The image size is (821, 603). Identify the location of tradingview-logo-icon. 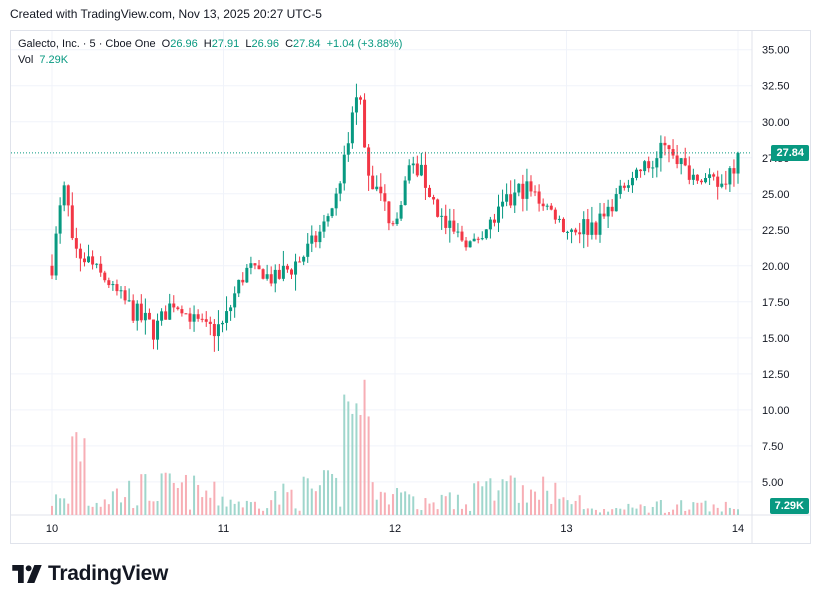
(27, 574).